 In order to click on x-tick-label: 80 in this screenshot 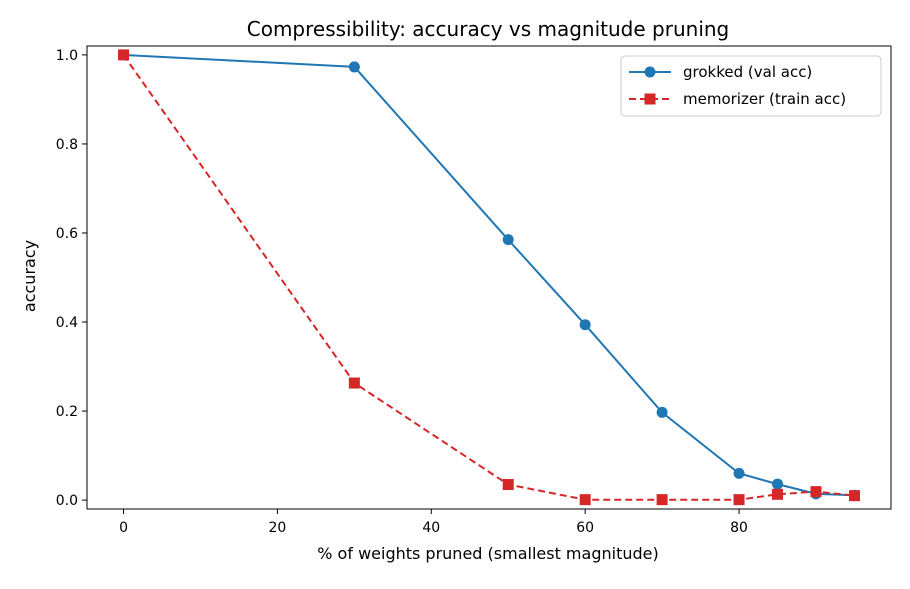, I will do `click(739, 528)`.